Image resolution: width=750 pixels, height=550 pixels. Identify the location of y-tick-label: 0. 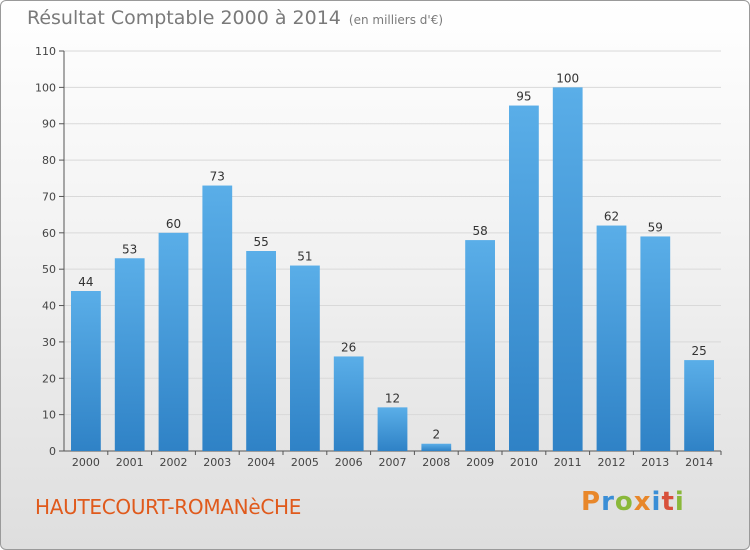
(52, 451).